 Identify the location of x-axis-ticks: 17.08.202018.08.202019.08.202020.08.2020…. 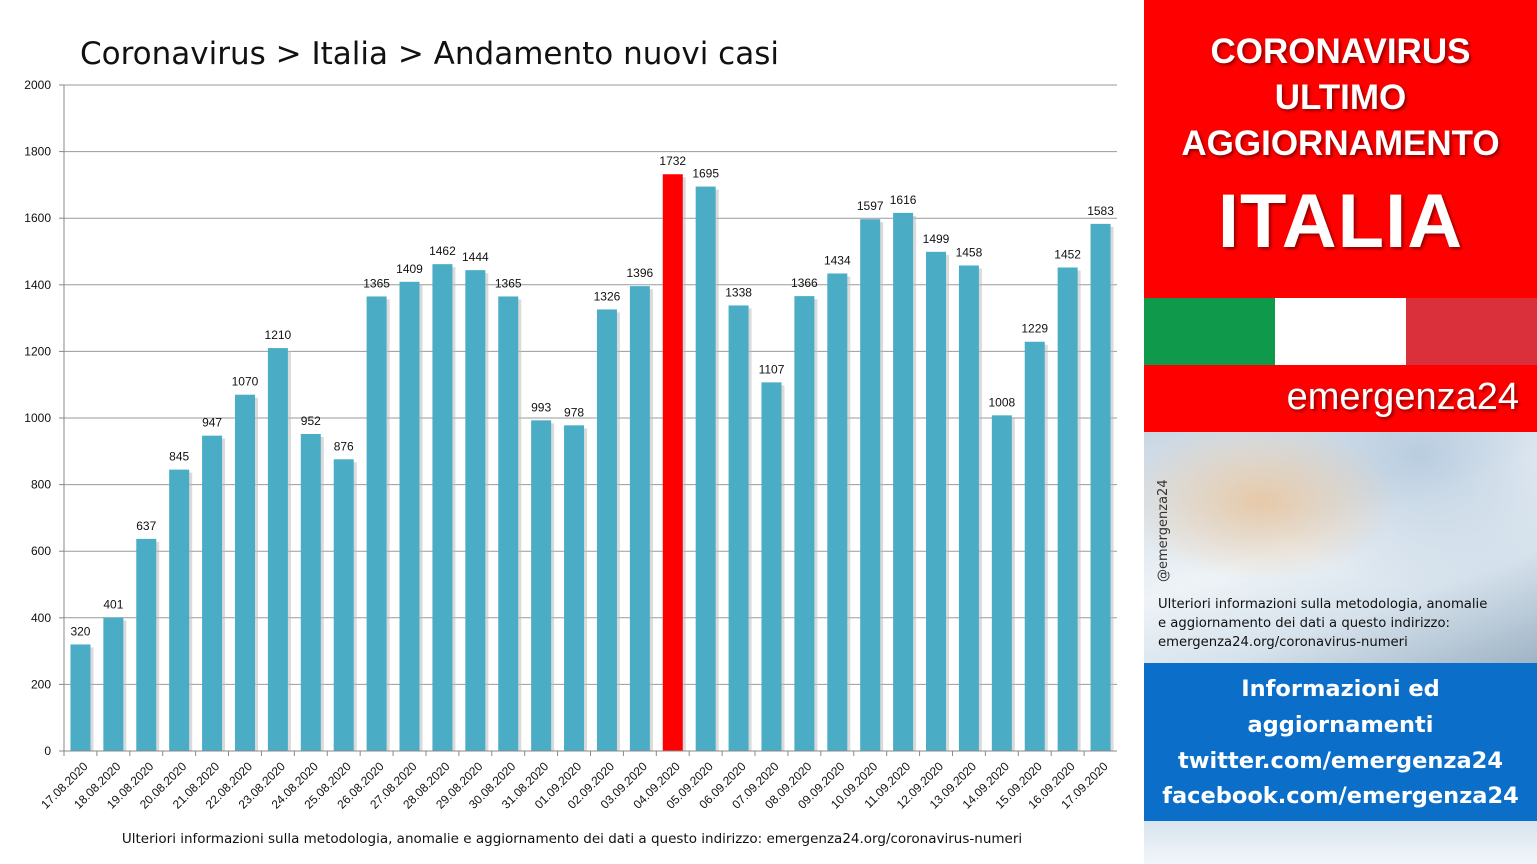
(574, 781).